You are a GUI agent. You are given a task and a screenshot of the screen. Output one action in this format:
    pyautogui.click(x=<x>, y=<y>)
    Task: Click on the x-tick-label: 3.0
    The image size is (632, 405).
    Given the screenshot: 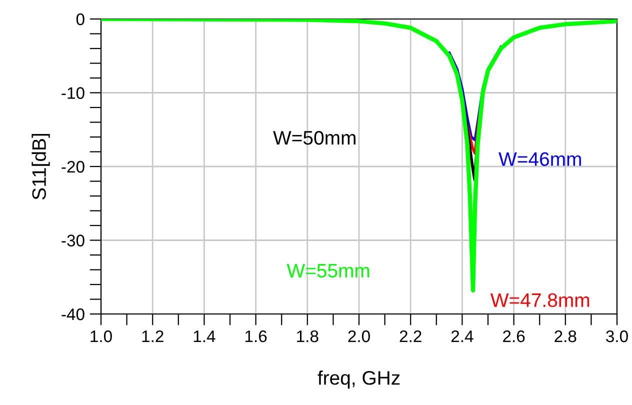 What is the action you would take?
    pyautogui.click(x=617, y=336)
    